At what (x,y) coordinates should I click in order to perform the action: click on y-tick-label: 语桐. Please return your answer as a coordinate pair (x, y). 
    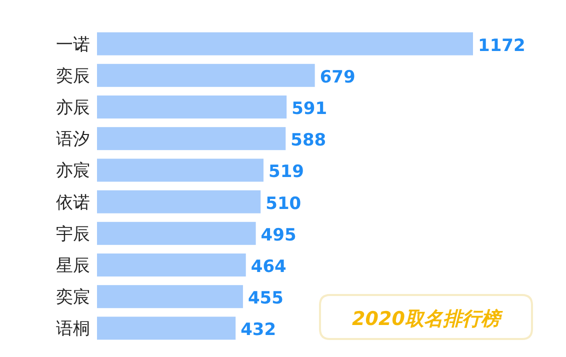
    Looking at the image, I should click on (73, 329).